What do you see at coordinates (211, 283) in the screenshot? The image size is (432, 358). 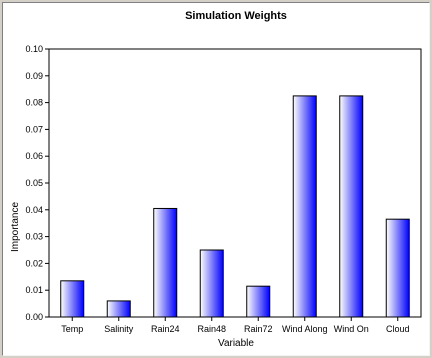 I see `bar-rain48` at bounding box center [211, 283].